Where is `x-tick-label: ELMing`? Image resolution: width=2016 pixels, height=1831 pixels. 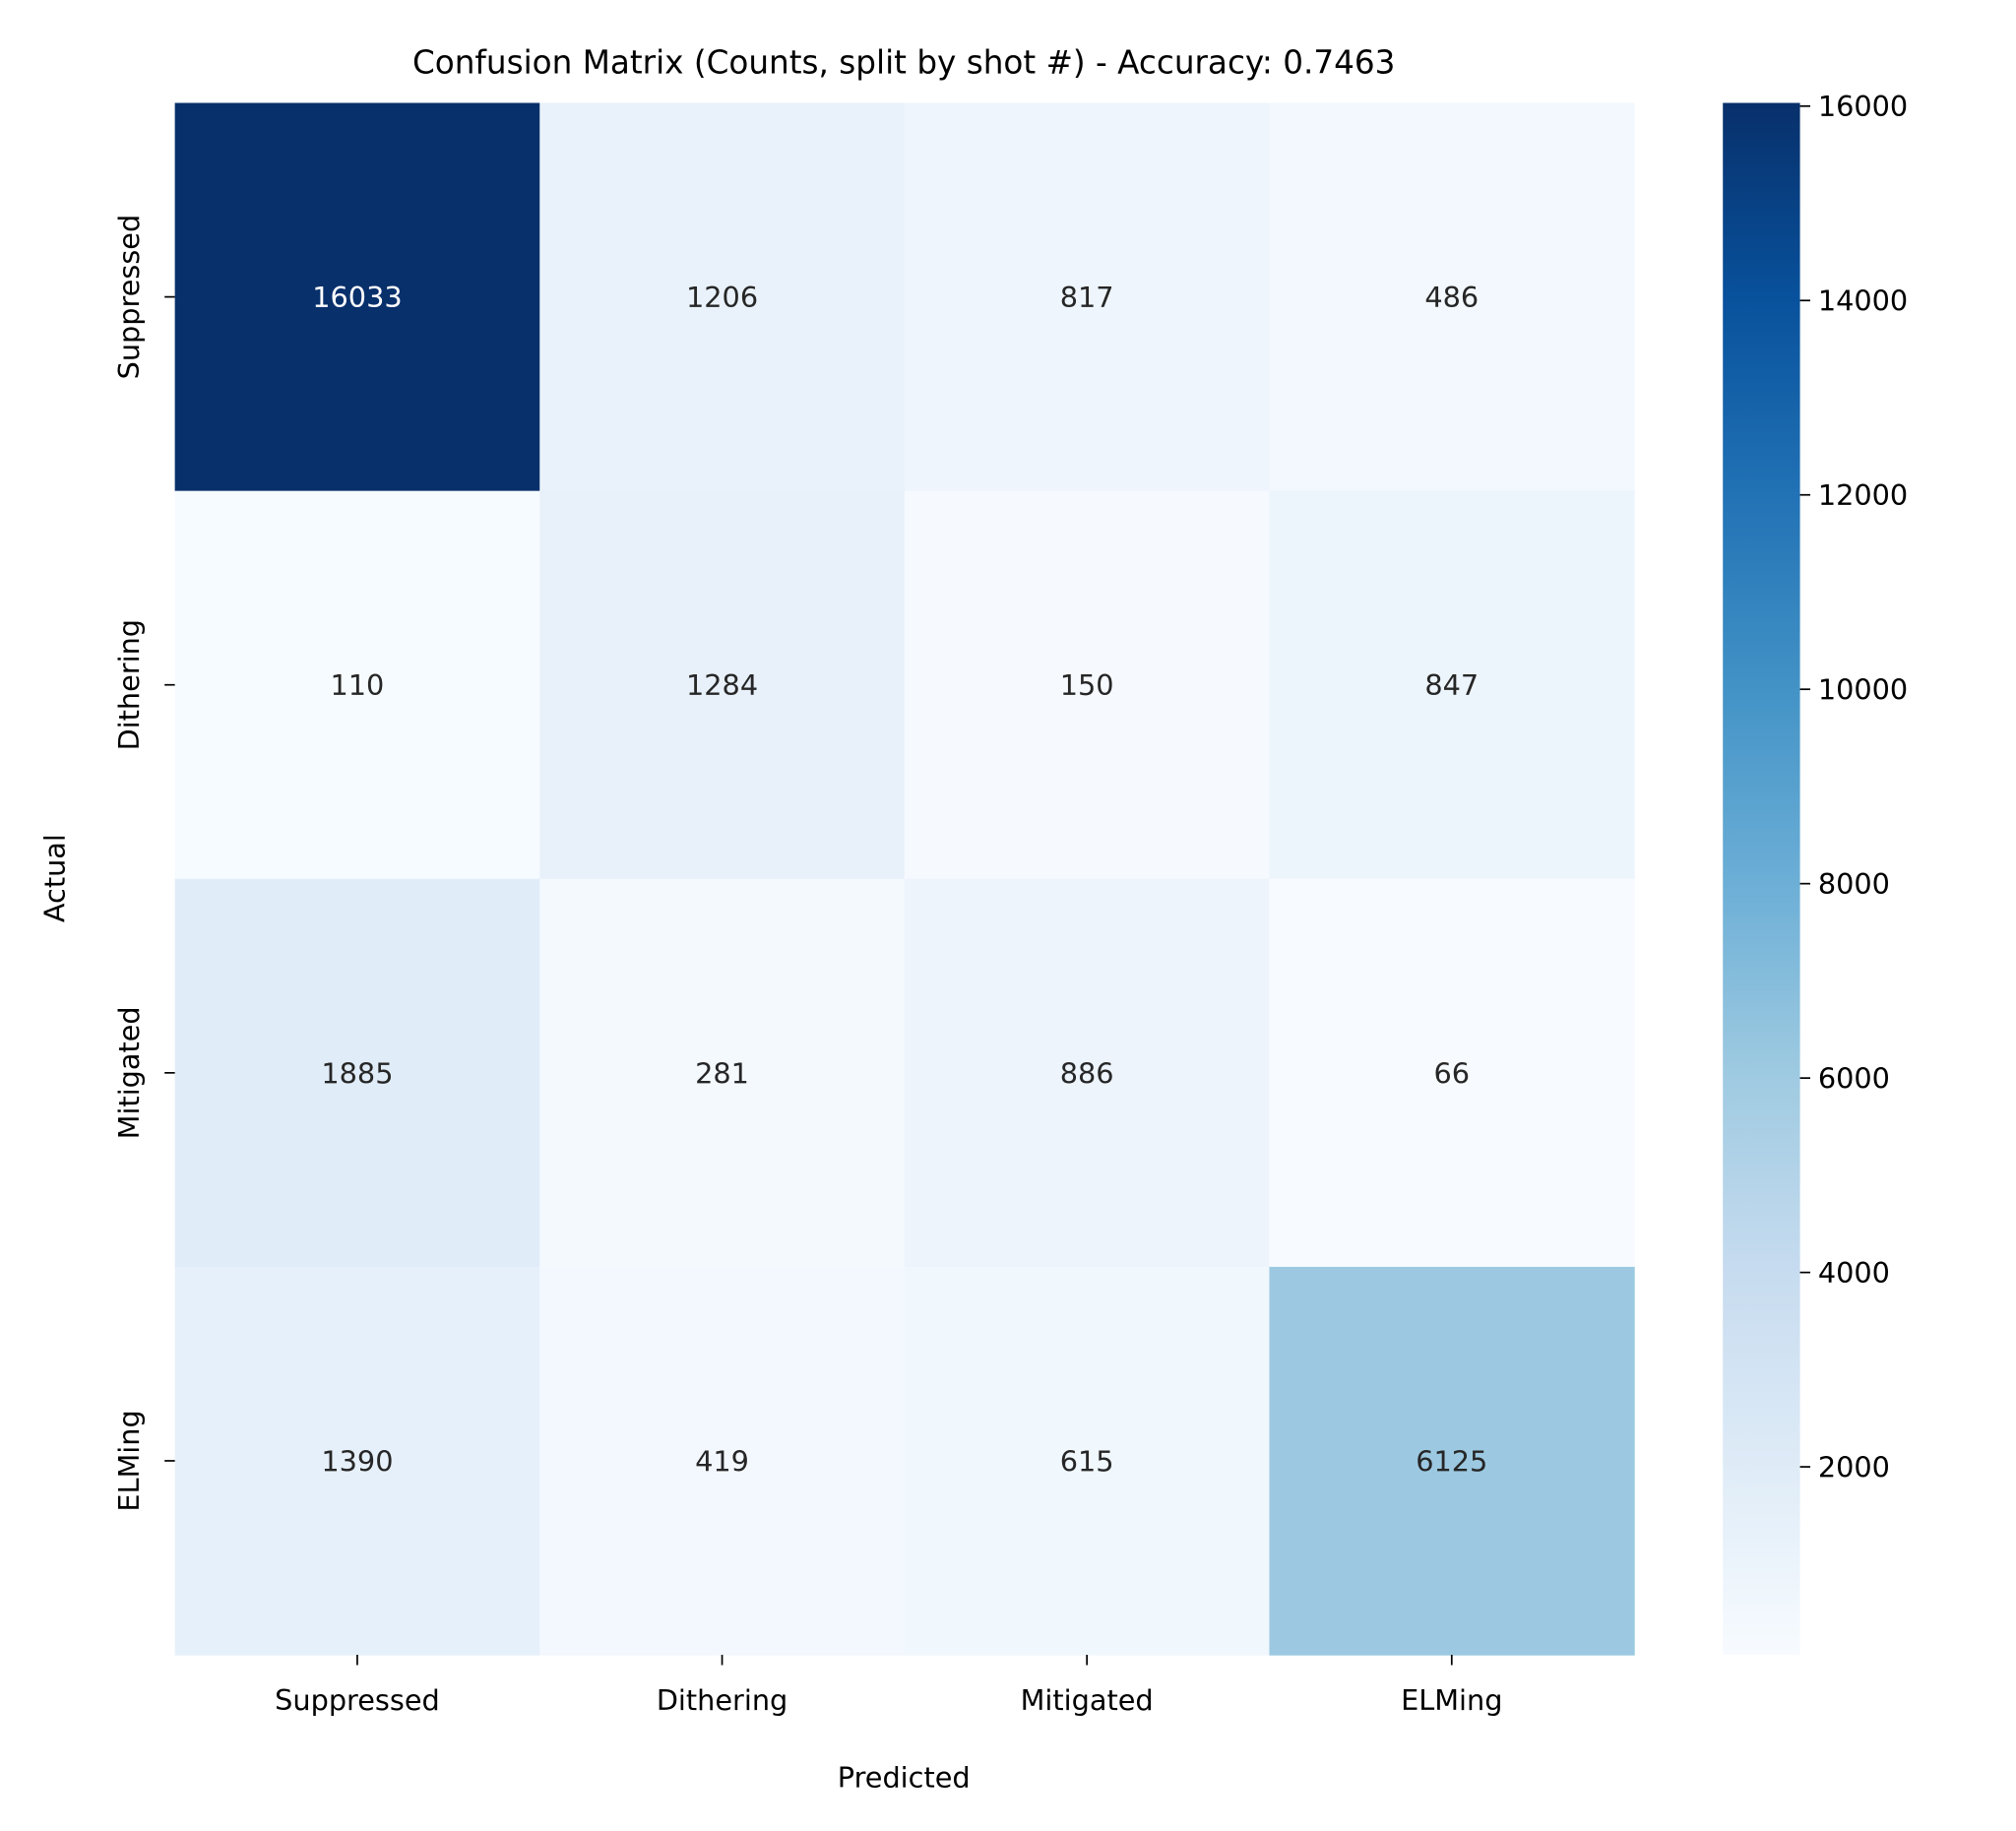 x-tick-label: ELMing is located at coordinates (1451, 1700).